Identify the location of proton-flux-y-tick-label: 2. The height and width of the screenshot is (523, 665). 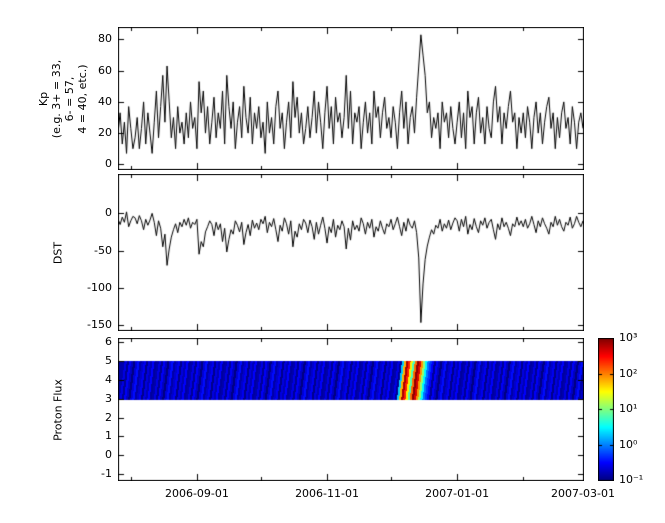
(108, 417).